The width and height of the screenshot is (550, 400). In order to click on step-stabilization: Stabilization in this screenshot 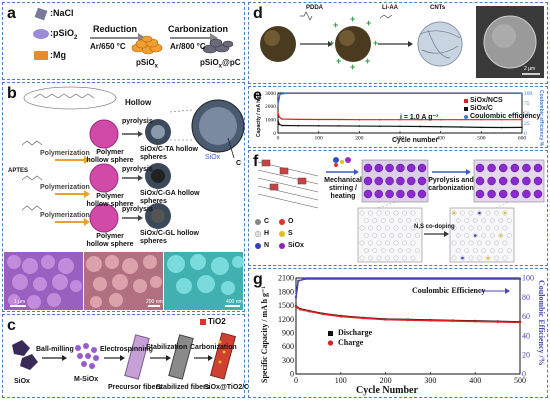, I will do `click(167, 347)`.